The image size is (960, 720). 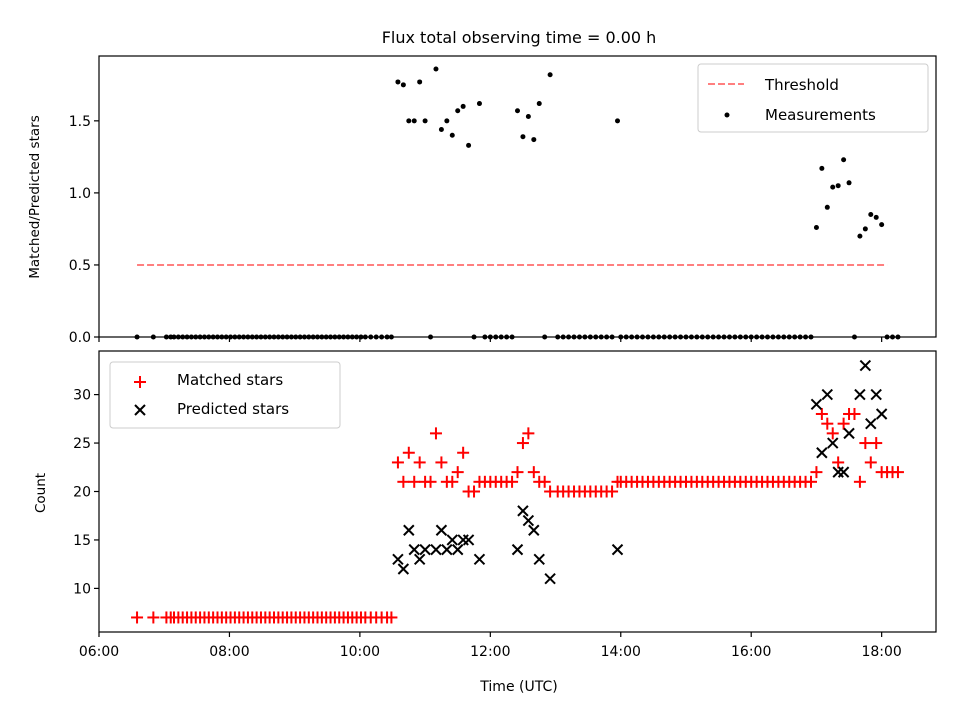 I want to click on bottom-y-tick-label: 20, so click(x=82, y=493).